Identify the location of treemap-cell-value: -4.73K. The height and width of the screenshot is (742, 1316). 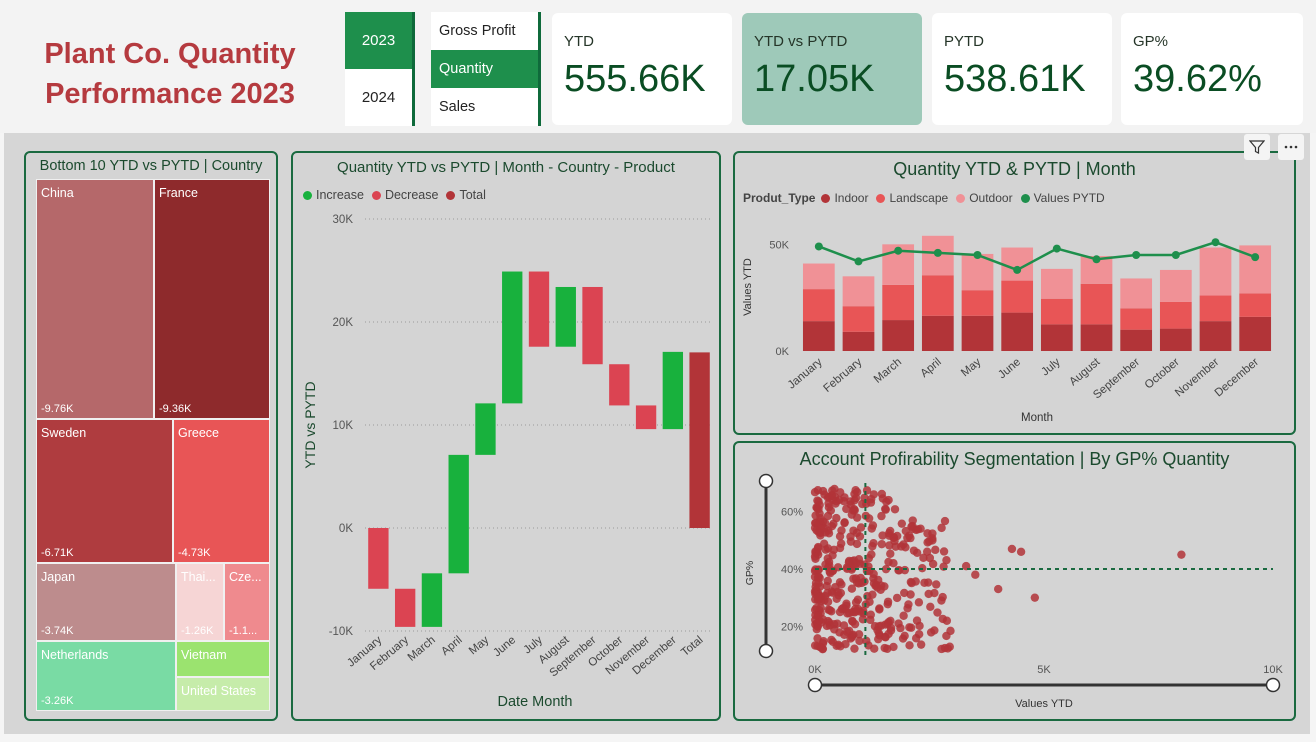
(194, 553).